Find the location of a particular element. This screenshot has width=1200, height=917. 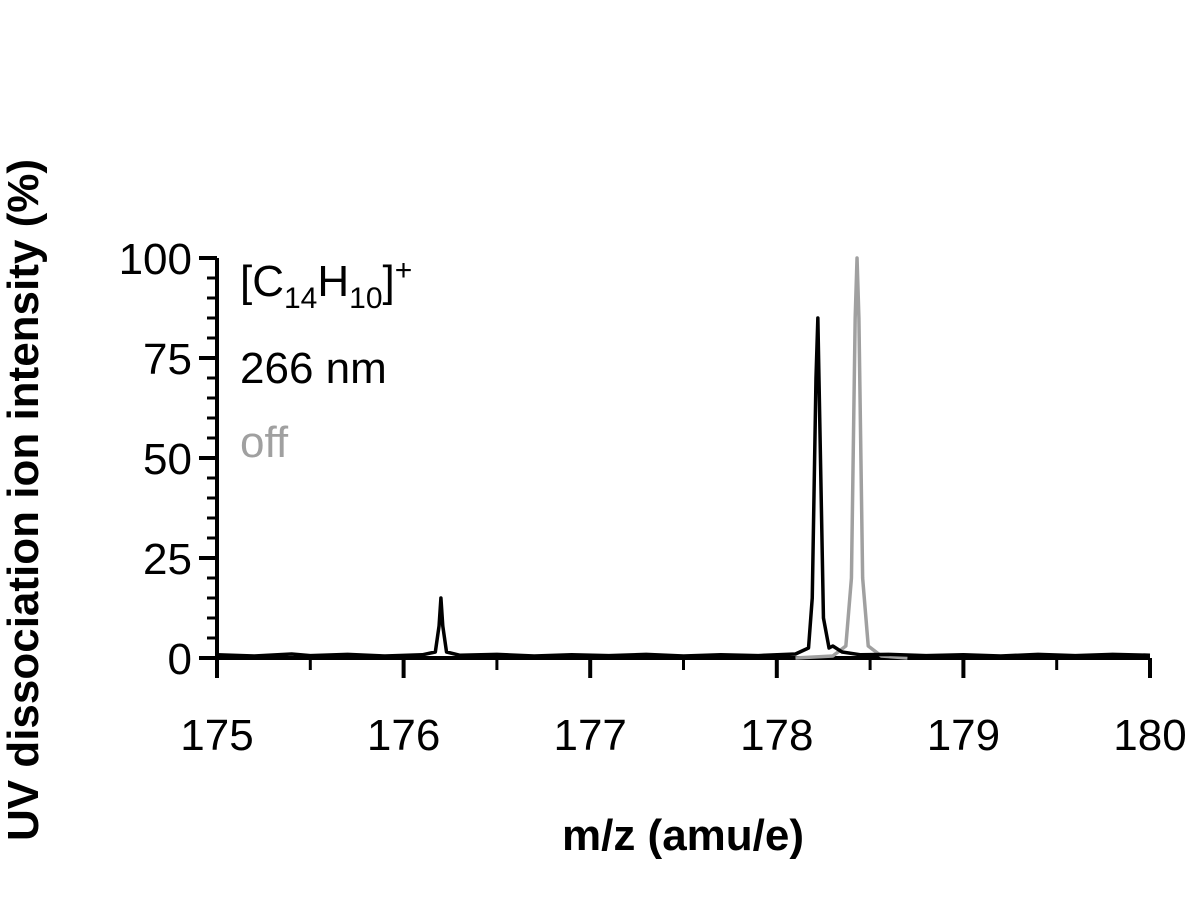

annotation-part: [C is located at coordinates (262, 281).